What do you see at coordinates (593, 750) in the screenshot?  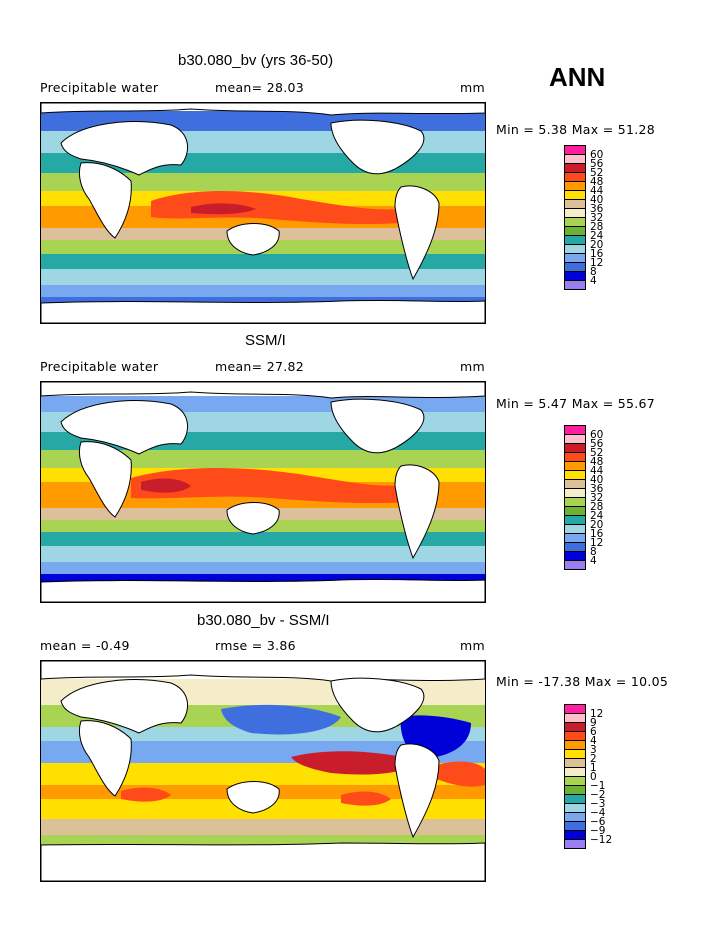 I see `colorbar-tick: 3` at bounding box center [593, 750].